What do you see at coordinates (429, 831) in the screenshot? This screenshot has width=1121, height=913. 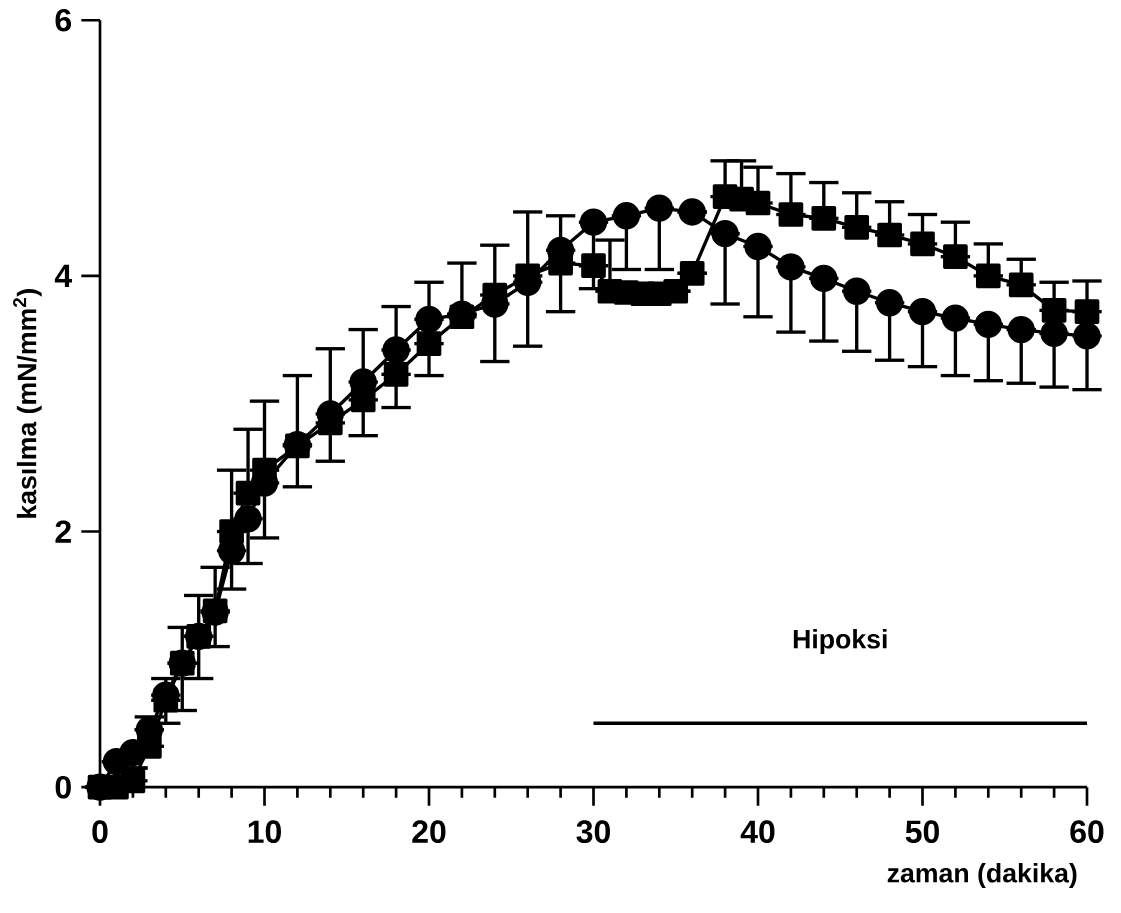 I see `x-tick-label: 20` at bounding box center [429, 831].